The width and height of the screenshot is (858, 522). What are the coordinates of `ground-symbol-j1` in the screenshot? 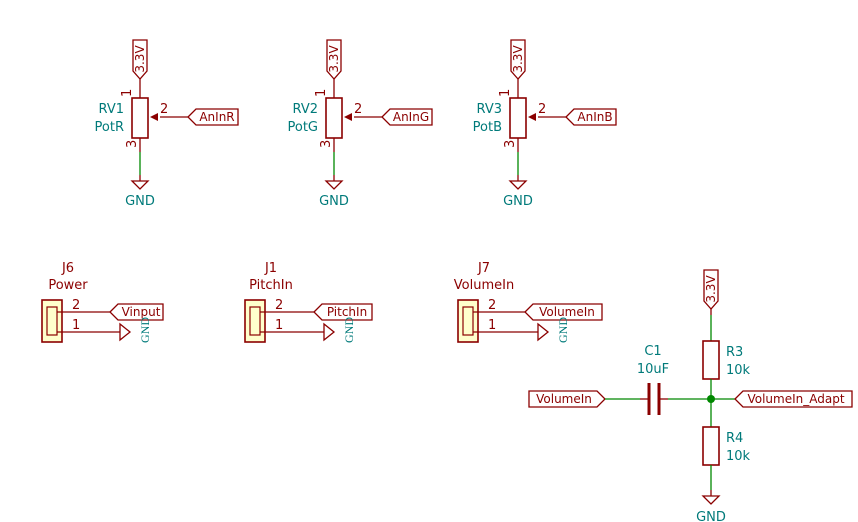 It's located at (329, 332).